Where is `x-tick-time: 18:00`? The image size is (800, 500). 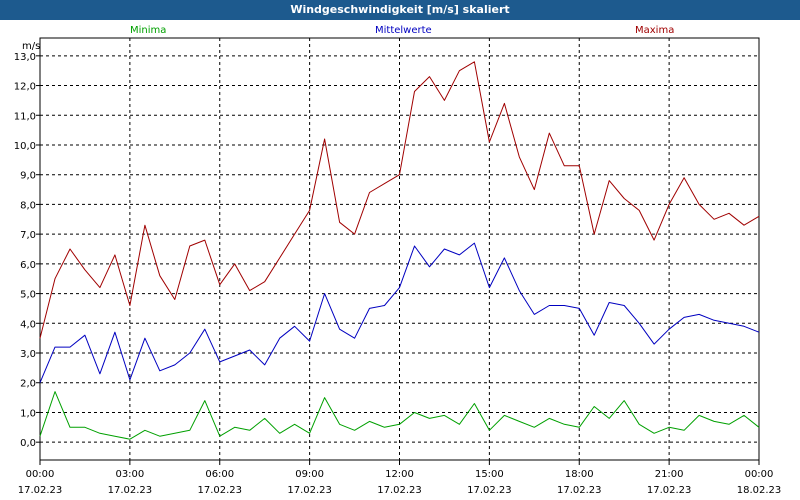 x-tick-time: 18:00 is located at coordinates (579, 474).